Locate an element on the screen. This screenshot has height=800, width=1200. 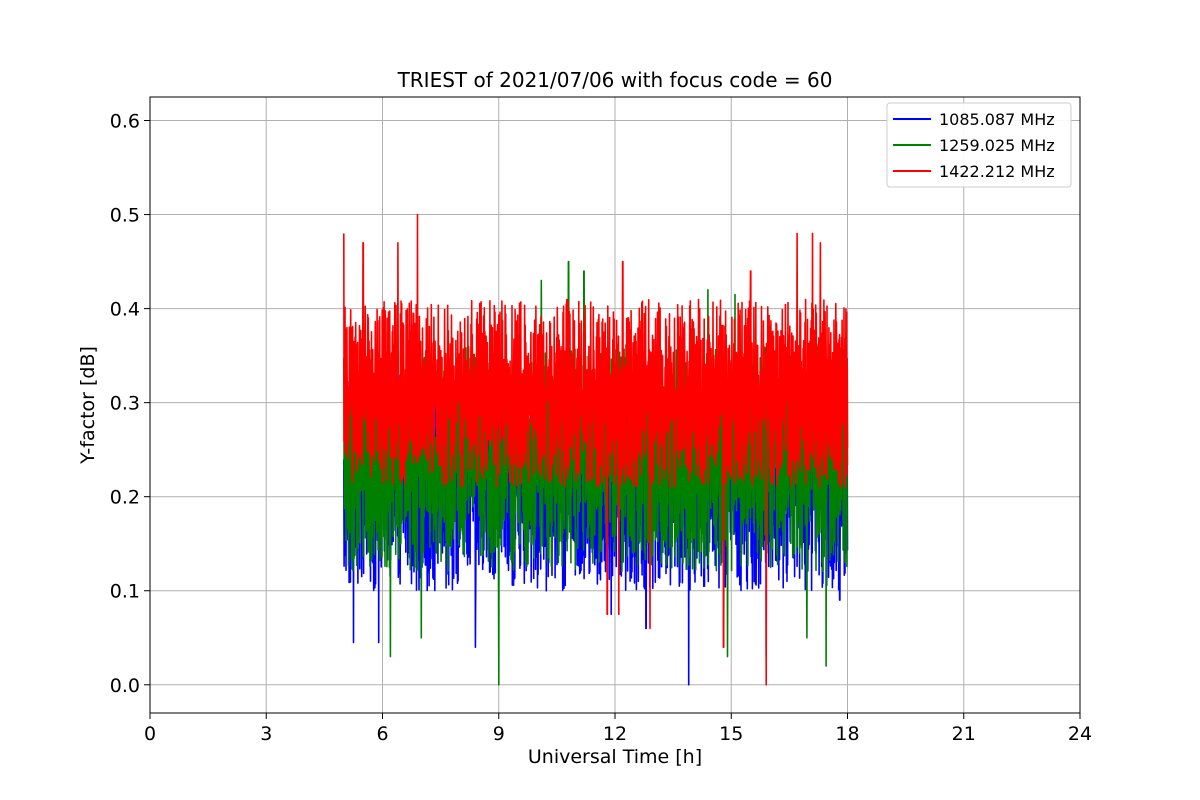
legend-box is located at coordinates (979, 145).